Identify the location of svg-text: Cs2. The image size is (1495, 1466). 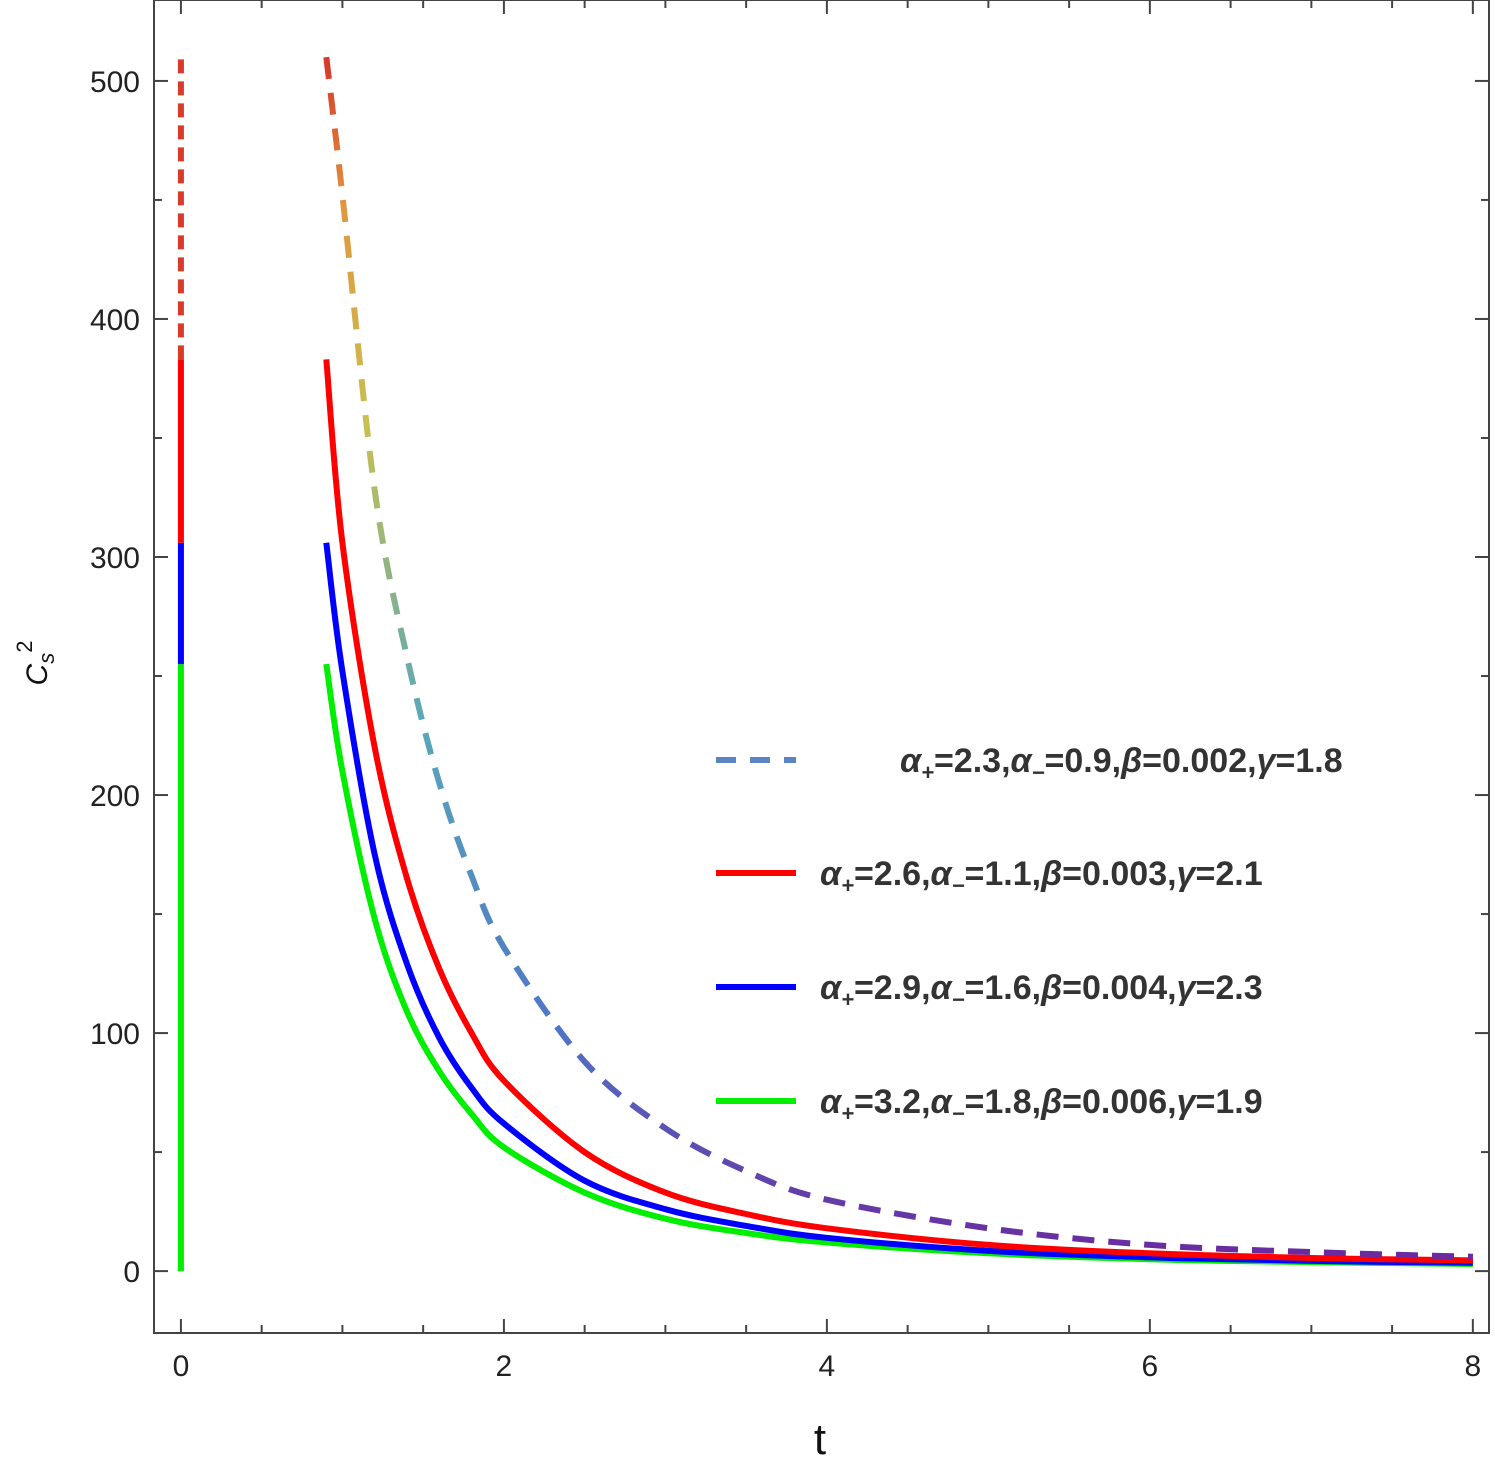
(35, 663).